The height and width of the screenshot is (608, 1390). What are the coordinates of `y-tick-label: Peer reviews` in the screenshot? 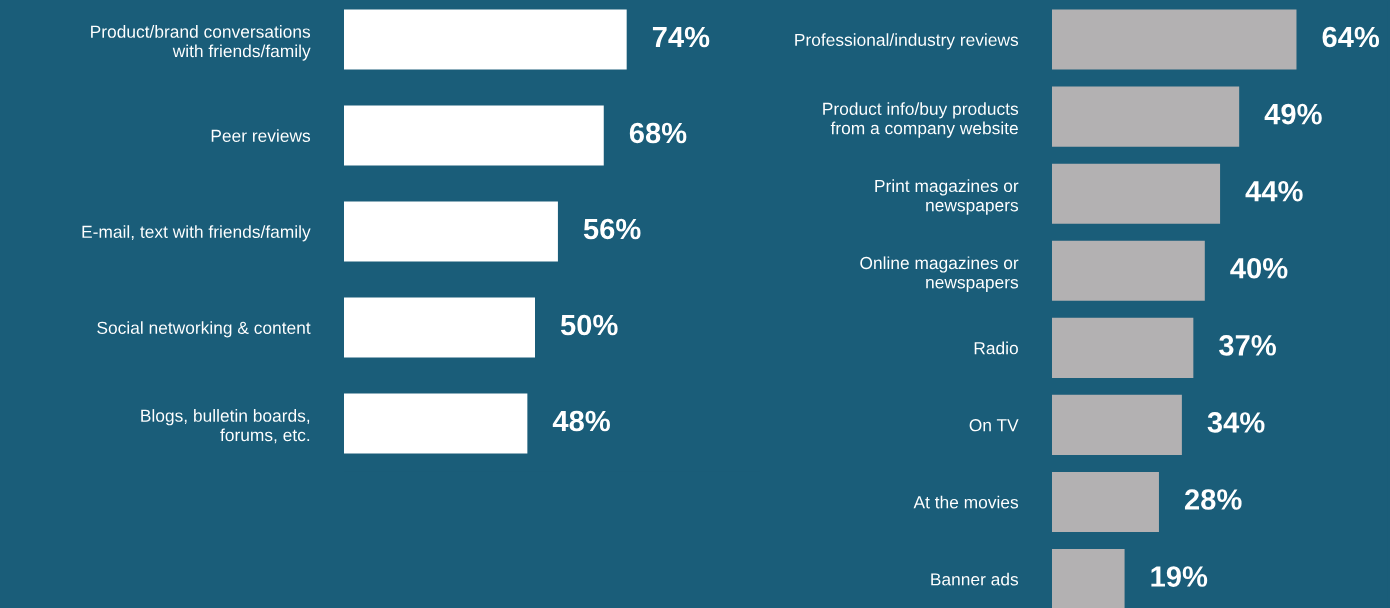 It's located at (261, 135).